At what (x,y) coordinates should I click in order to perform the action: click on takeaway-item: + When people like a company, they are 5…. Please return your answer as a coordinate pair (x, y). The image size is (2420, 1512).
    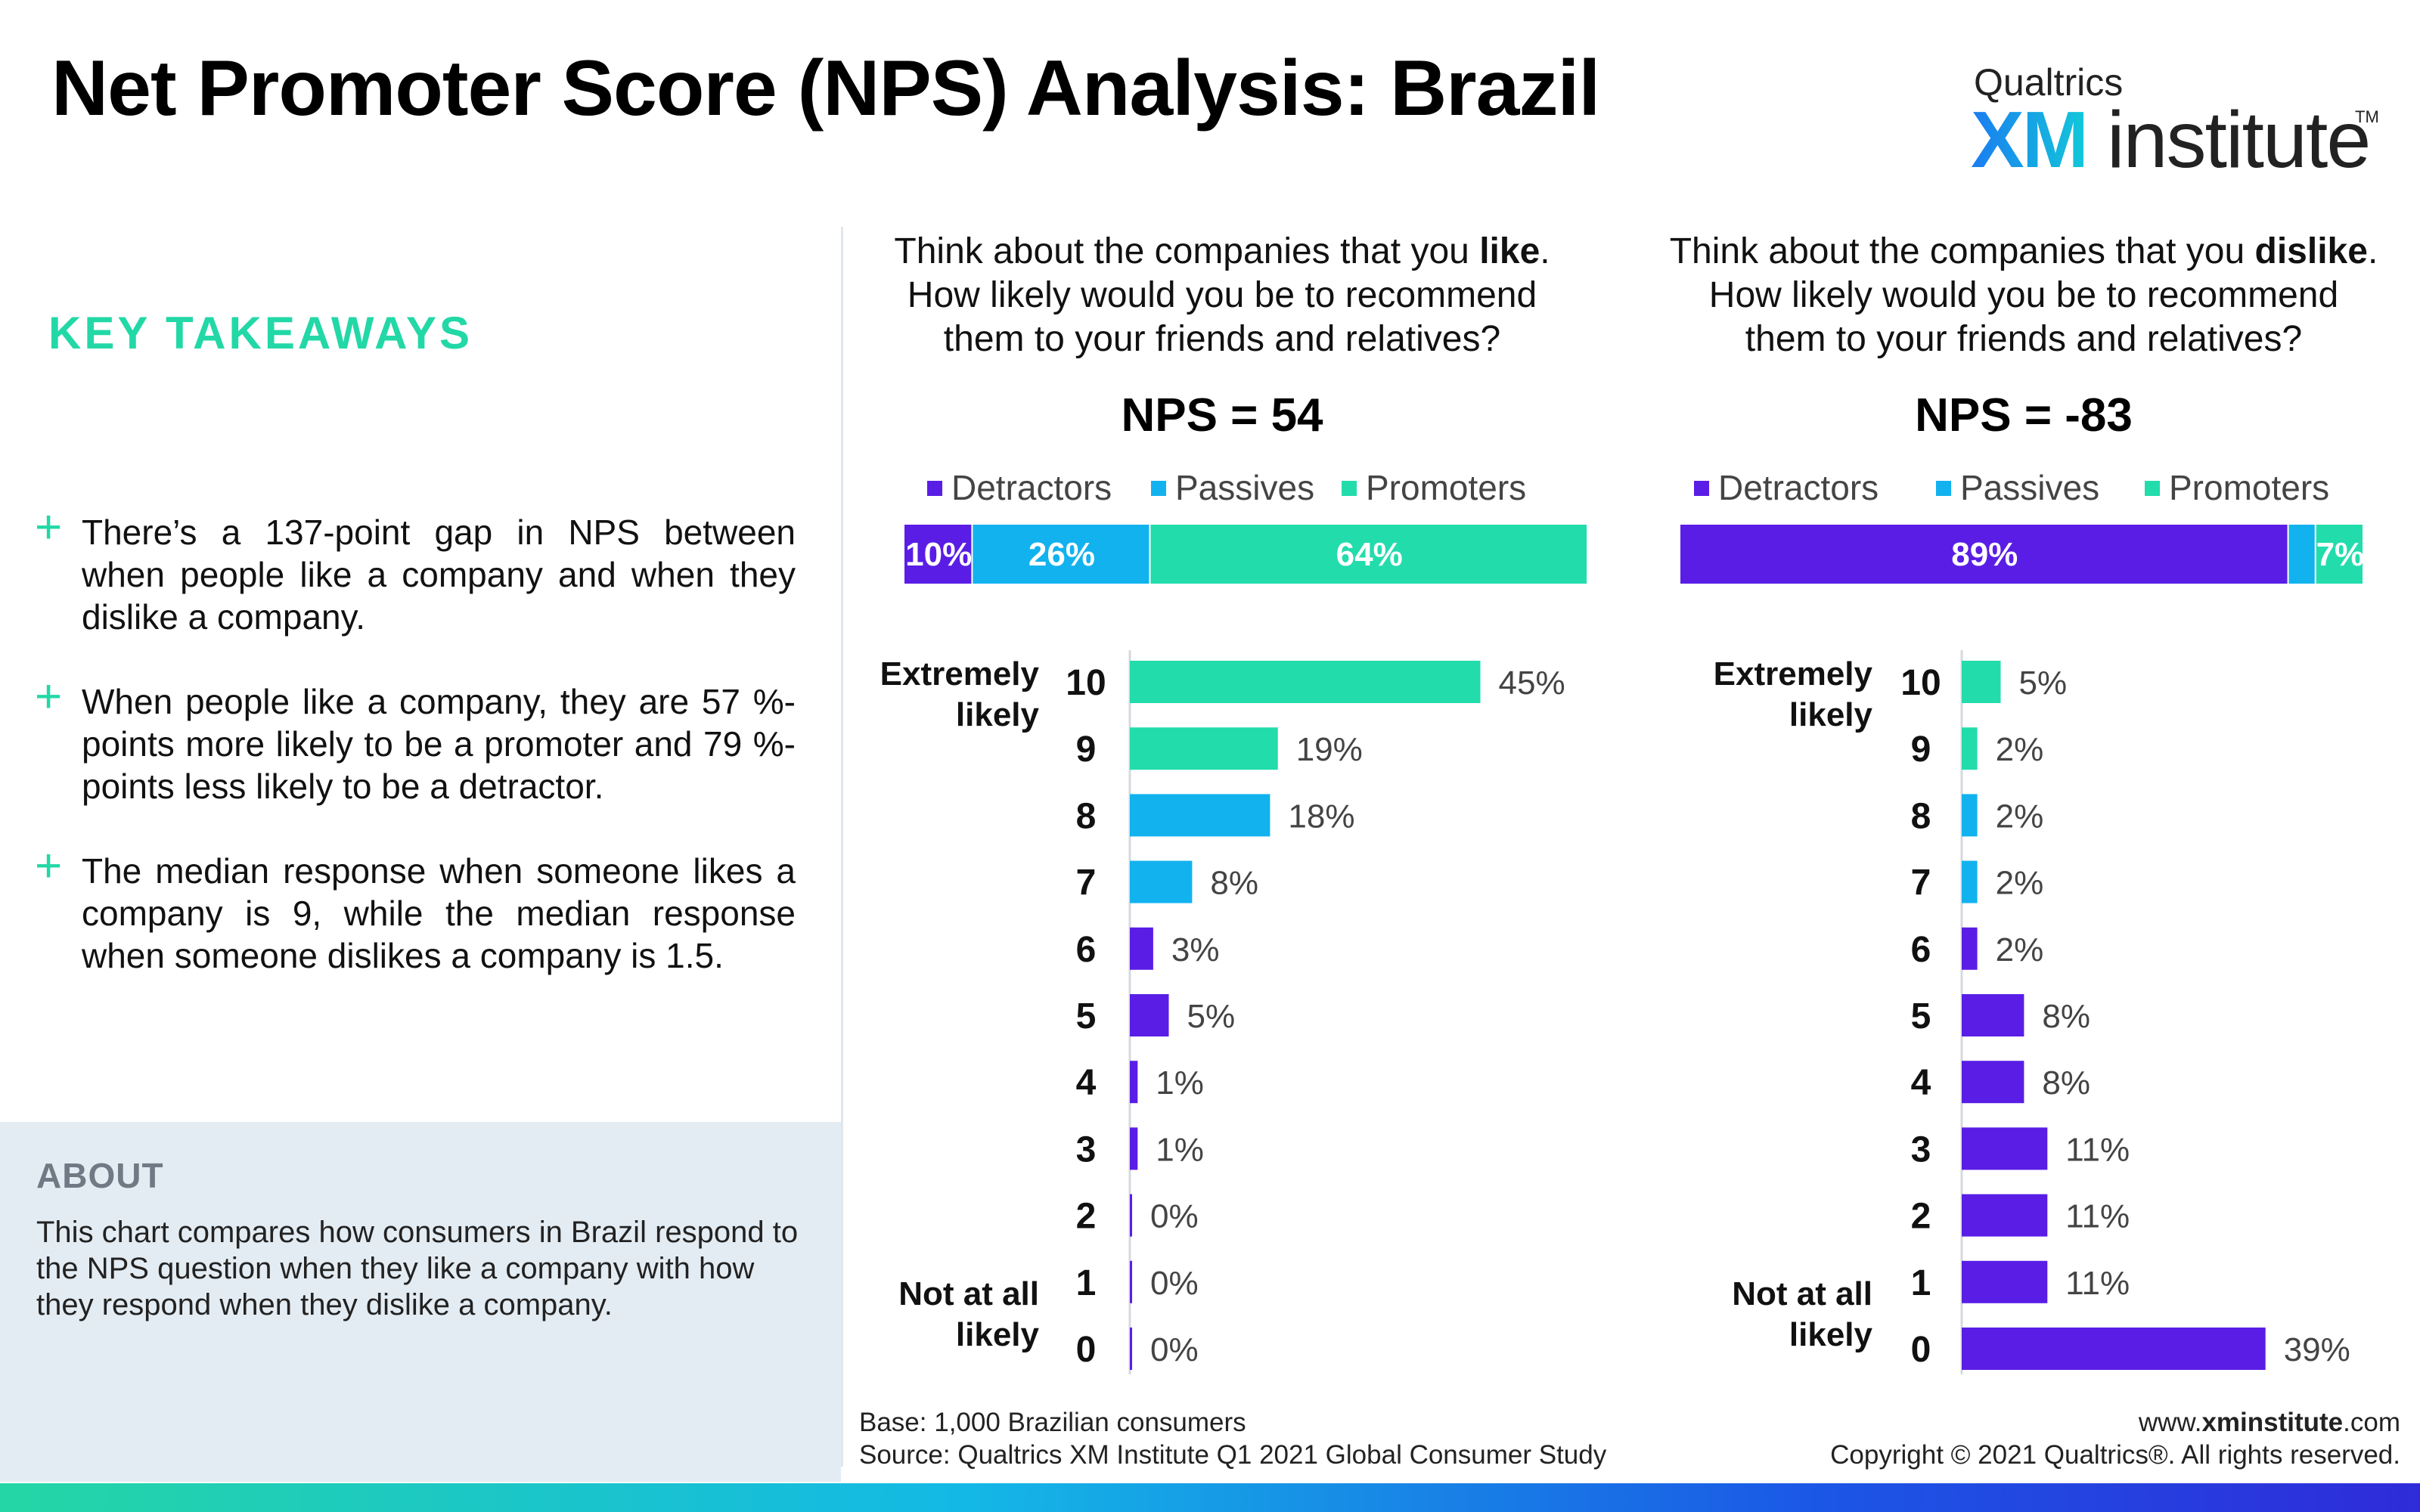
    Looking at the image, I should click on (415, 740).